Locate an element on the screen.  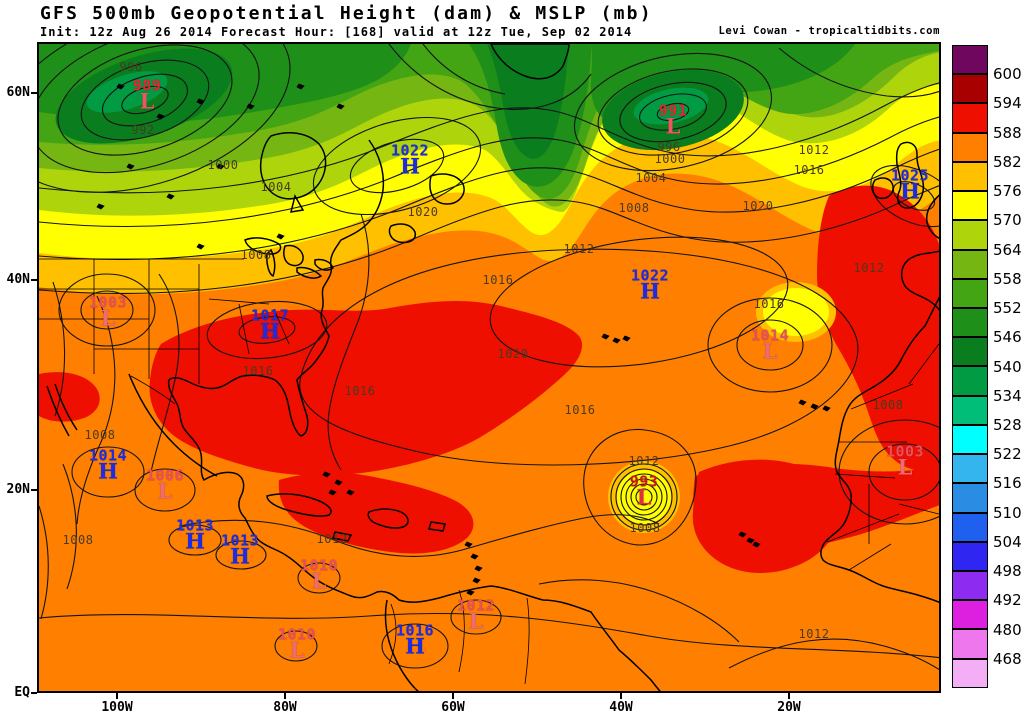
colorbar-tick-label: 528 is located at coordinates (1007, 424).